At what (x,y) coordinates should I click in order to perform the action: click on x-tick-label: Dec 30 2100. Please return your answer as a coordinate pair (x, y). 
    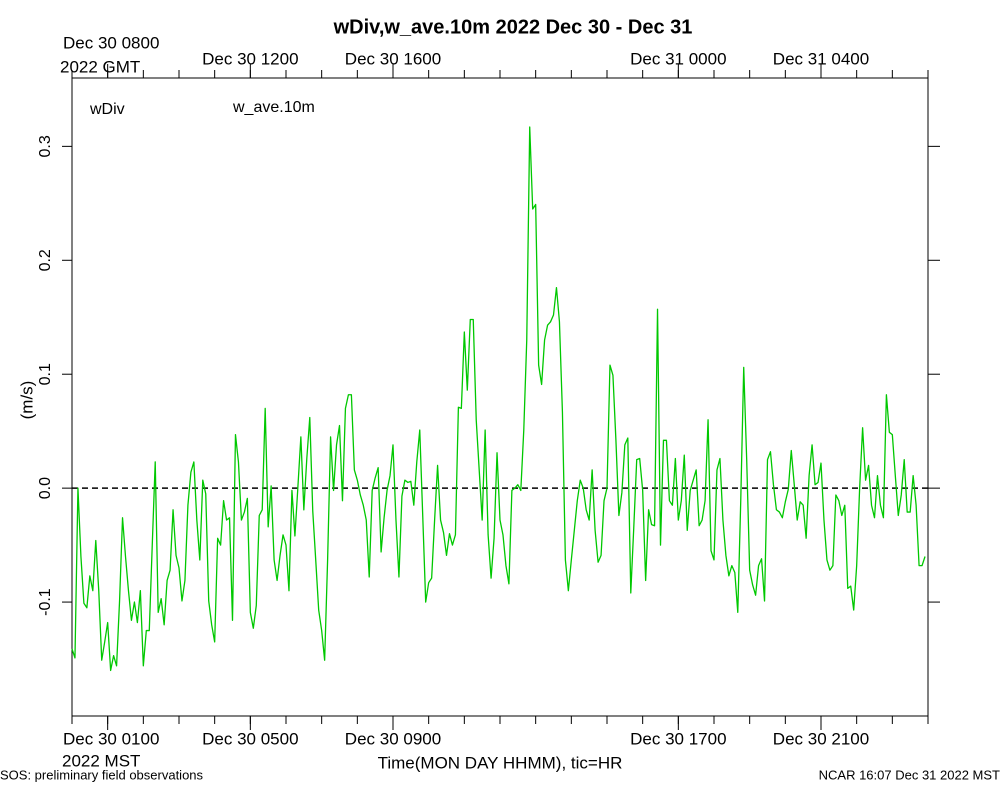
    Looking at the image, I should click on (821, 738).